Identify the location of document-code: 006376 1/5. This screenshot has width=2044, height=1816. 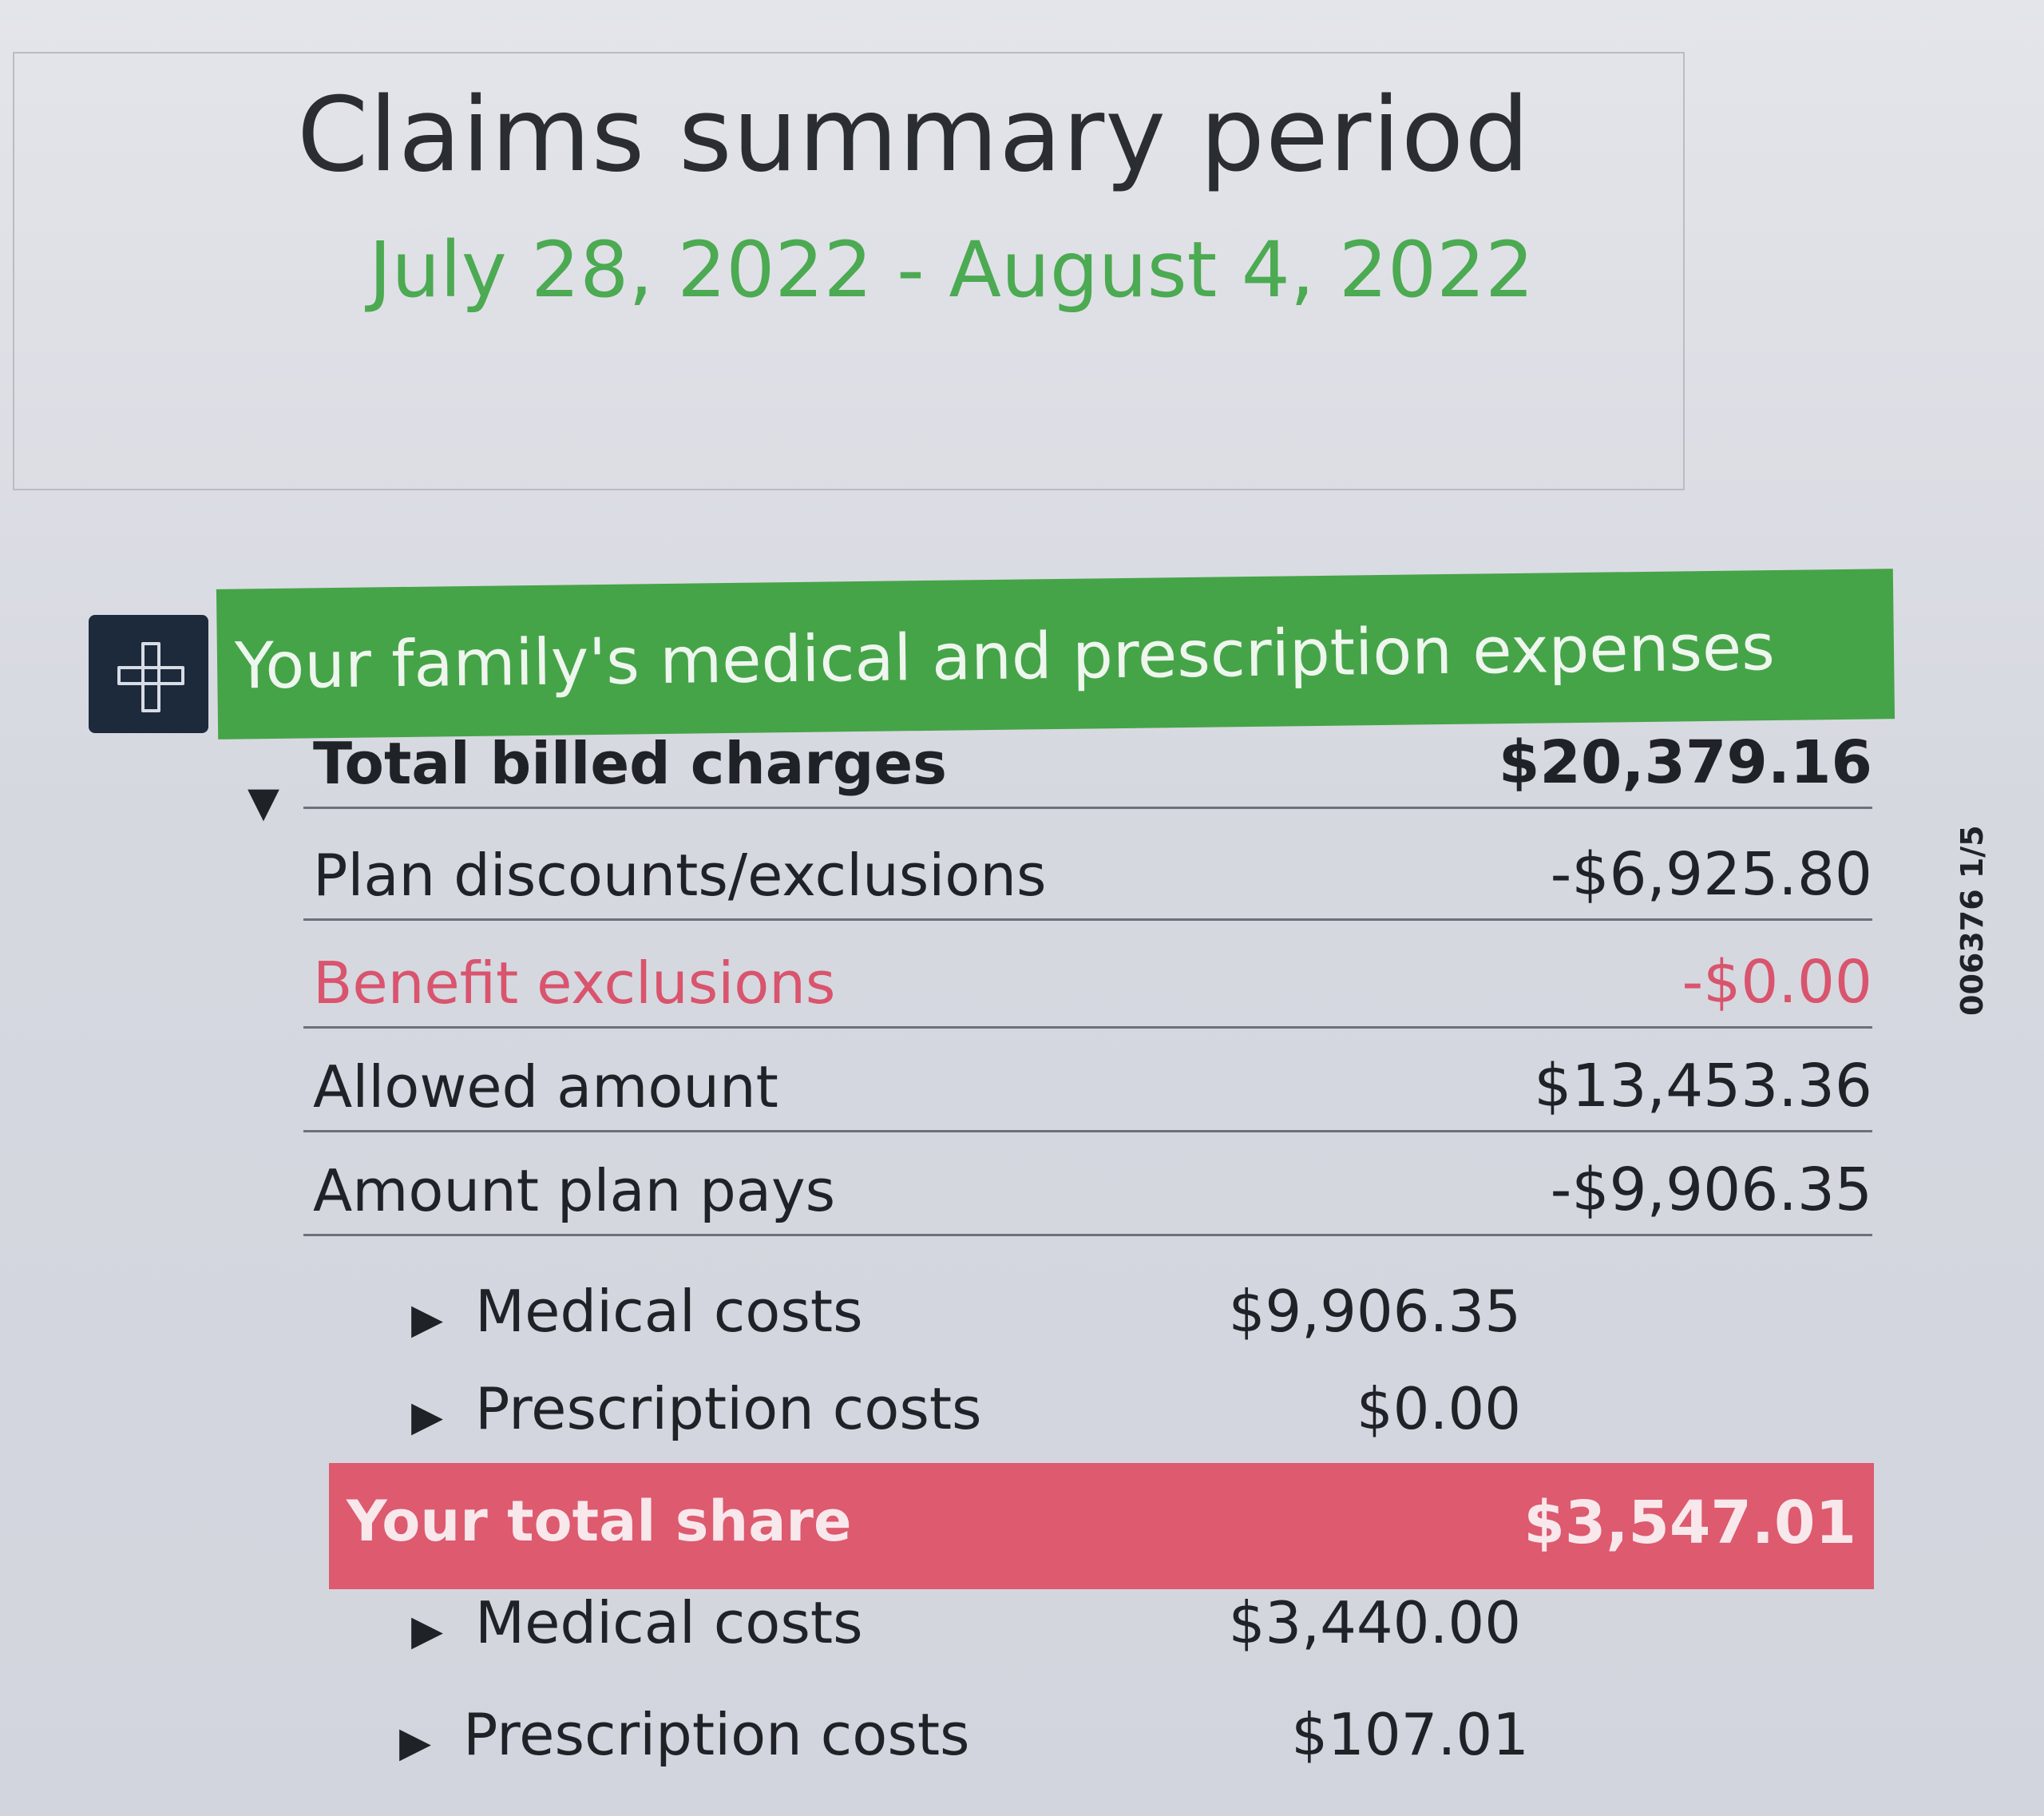
(1972, 910).